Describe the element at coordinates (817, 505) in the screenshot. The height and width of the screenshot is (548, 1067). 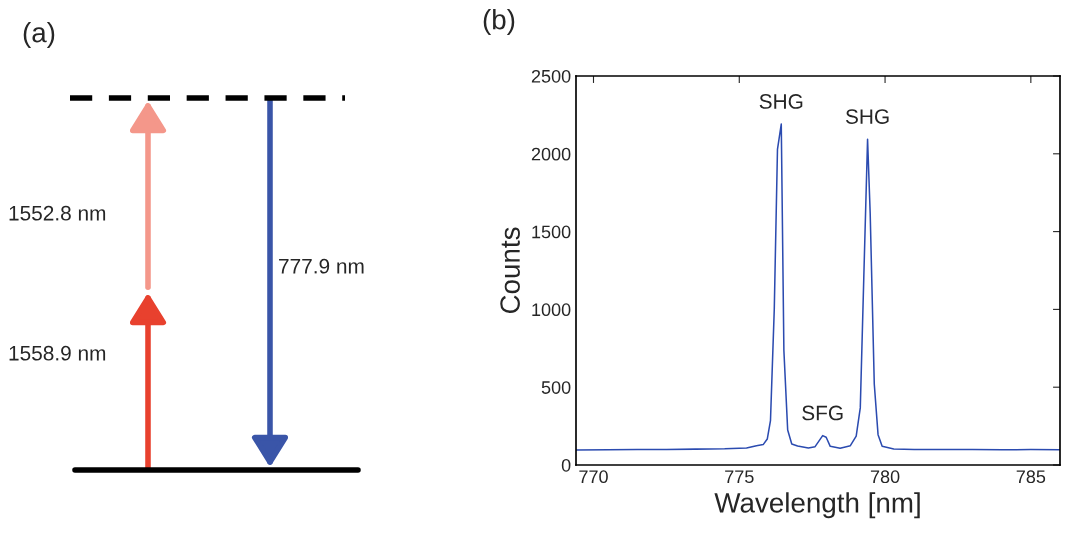
I see `x-axis-title: Wavelength [nm]` at that location.